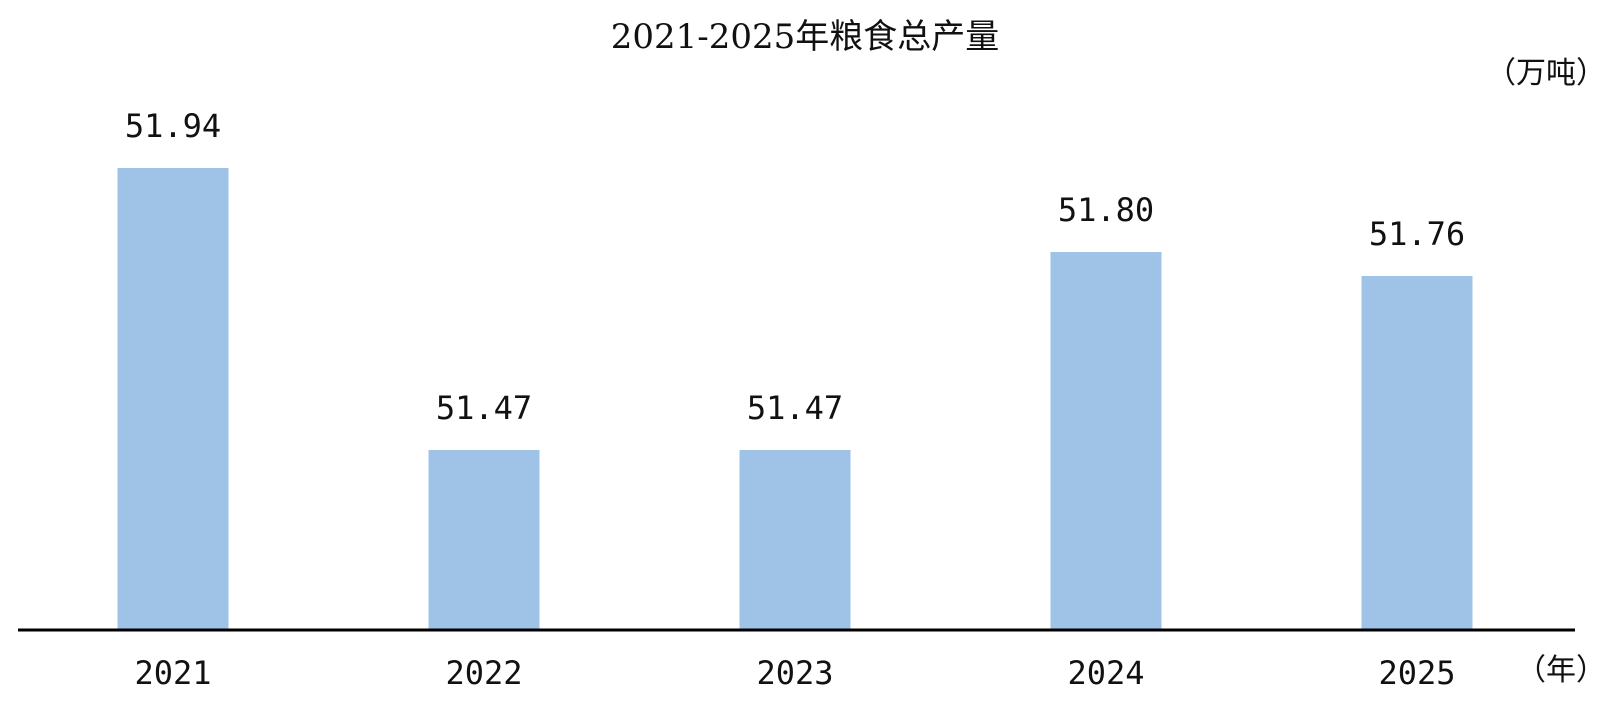  What do you see at coordinates (1106, 210) in the screenshot?
I see `data-label-2024: 51.80` at bounding box center [1106, 210].